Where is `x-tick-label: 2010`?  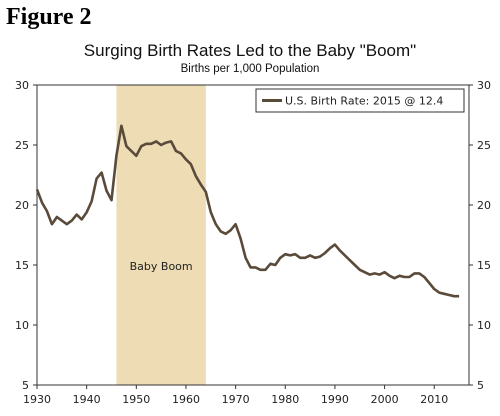
x-tick-label: 2010 is located at coordinates (434, 399).